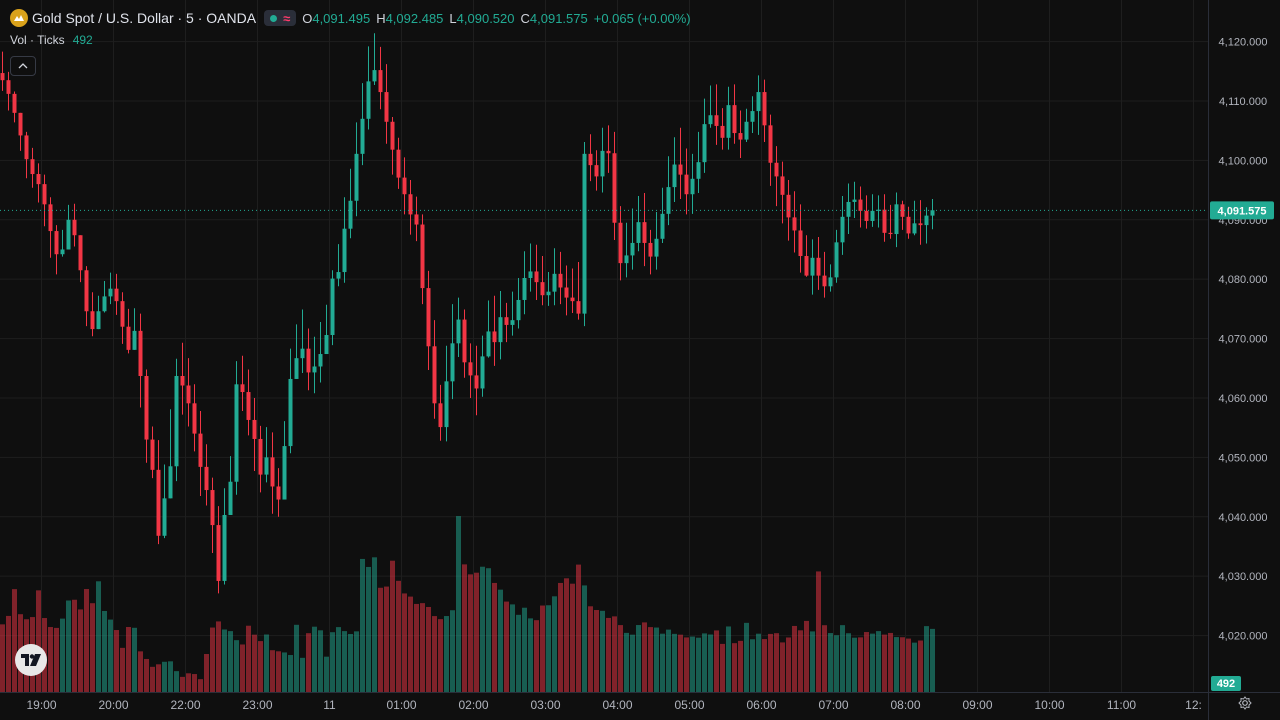 Image resolution: width=1280 pixels, height=720 pixels. Describe the element at coordinates (23, 66) in the screenshot. I see `collapse-legend-button` at that location.